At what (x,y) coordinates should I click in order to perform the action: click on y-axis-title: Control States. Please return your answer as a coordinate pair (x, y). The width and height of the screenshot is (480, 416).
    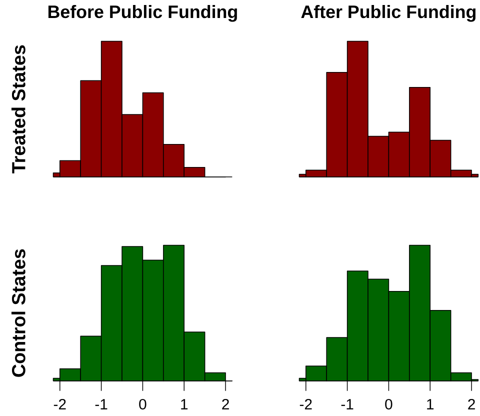
    Looking at the image, I should click on (18, 313).